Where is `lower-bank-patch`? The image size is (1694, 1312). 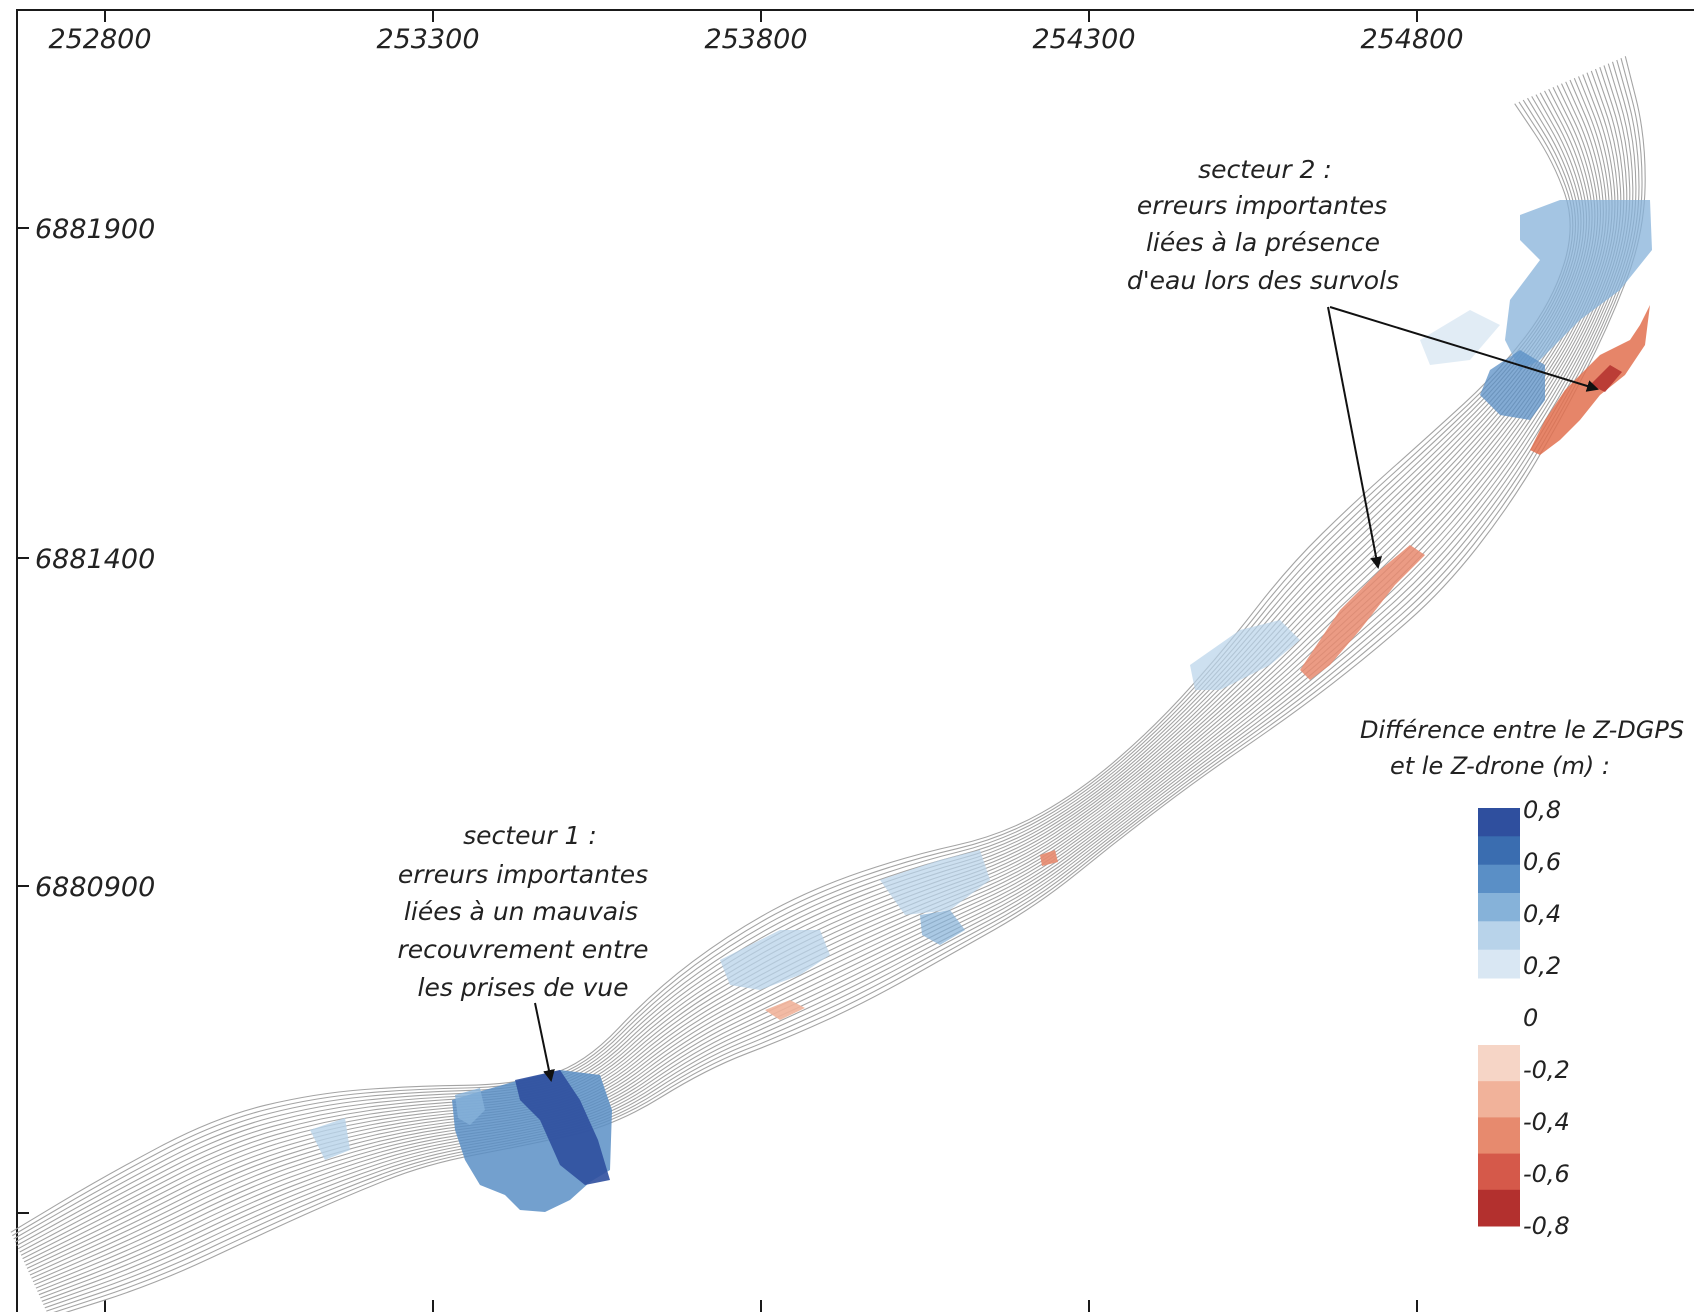 lower-bank-patch is located at coordinates (1362, 612).